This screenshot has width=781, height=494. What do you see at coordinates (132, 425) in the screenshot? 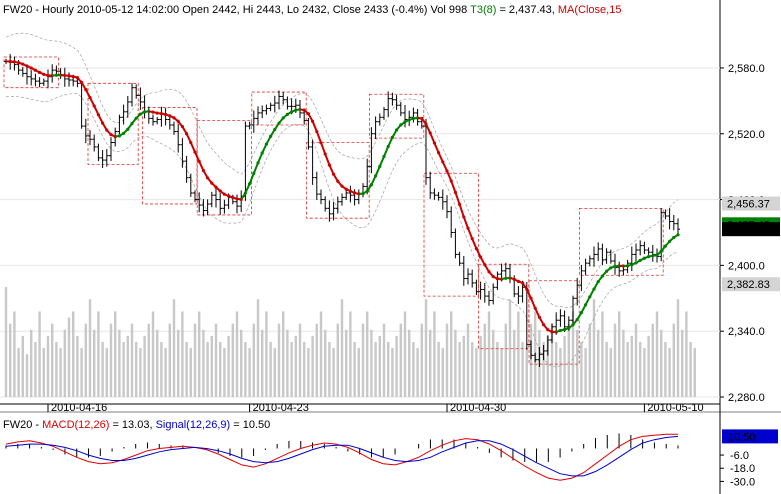
I see `macd-header-macd-value: = 13.03,` at bounding box center [132, 425].